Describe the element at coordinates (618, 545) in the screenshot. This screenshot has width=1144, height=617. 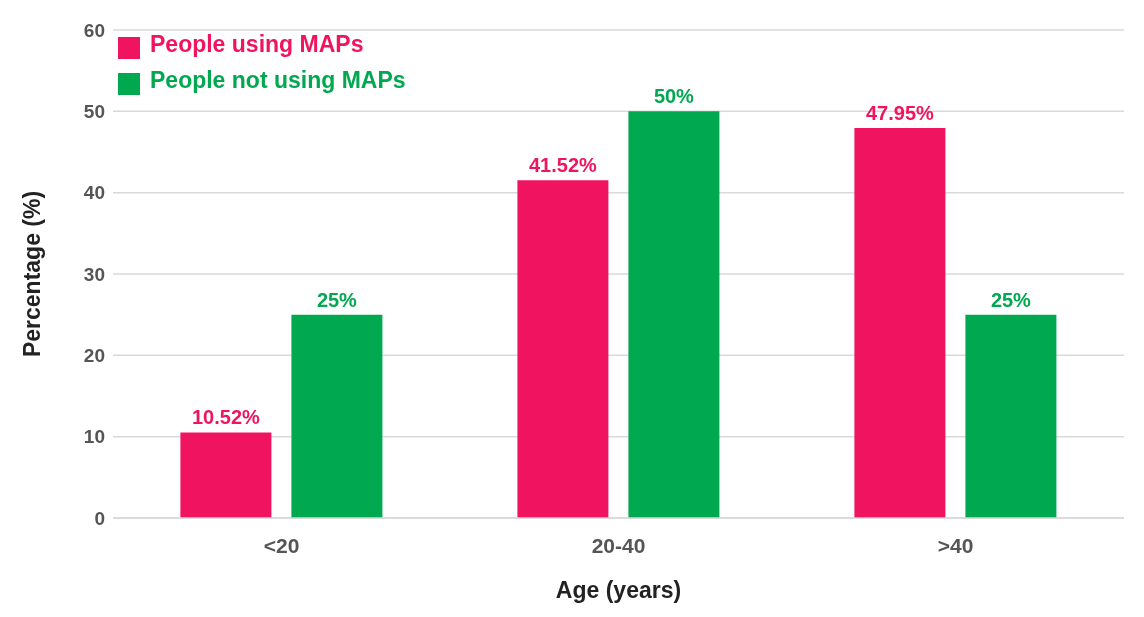
I see `x-tick-label: 20-40` at that location.